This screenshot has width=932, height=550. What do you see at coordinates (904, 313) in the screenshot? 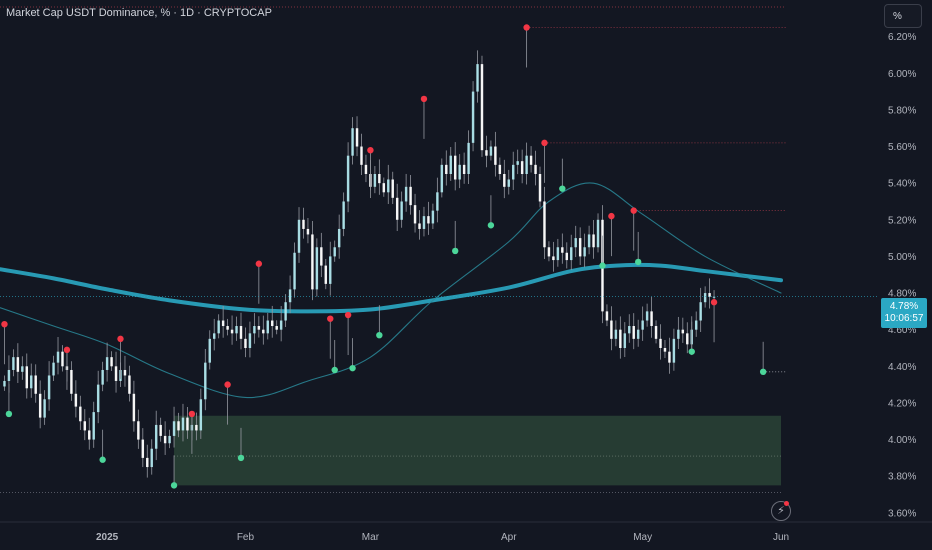
I see `current-price-tag: 4.78% 10:06:57` at bounding box center [904, 313].